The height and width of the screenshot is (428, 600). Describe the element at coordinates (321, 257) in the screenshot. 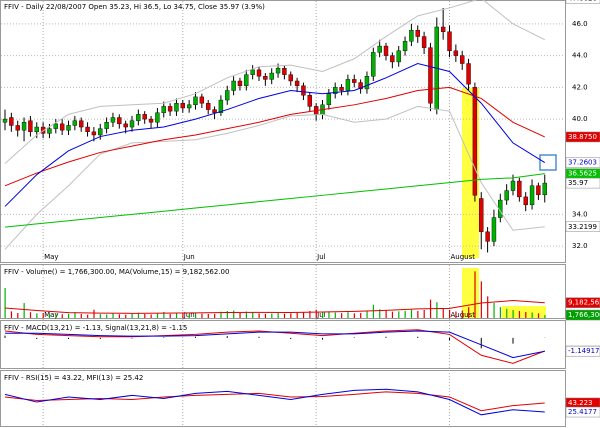

I see `month-label: Jul` at that location.